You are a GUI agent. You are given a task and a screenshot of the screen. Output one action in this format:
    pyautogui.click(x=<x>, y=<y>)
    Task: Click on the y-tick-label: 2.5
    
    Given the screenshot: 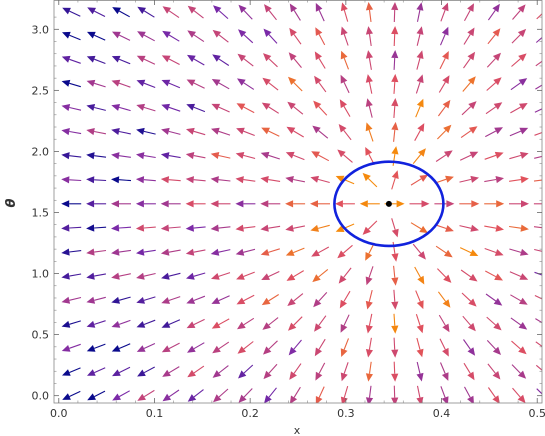 What is the action you would take?
    pyautogui.click(x=41, y=90)
    